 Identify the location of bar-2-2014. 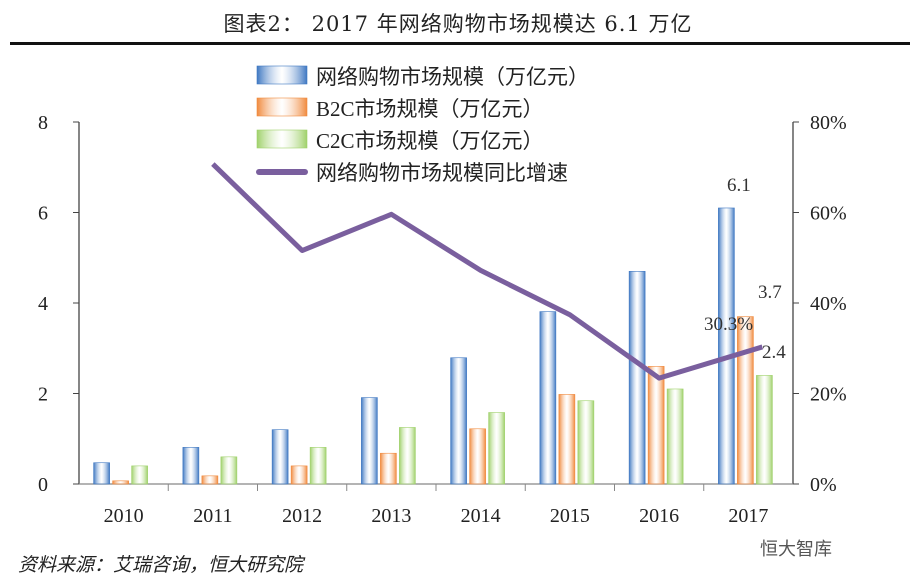
(496, 448).